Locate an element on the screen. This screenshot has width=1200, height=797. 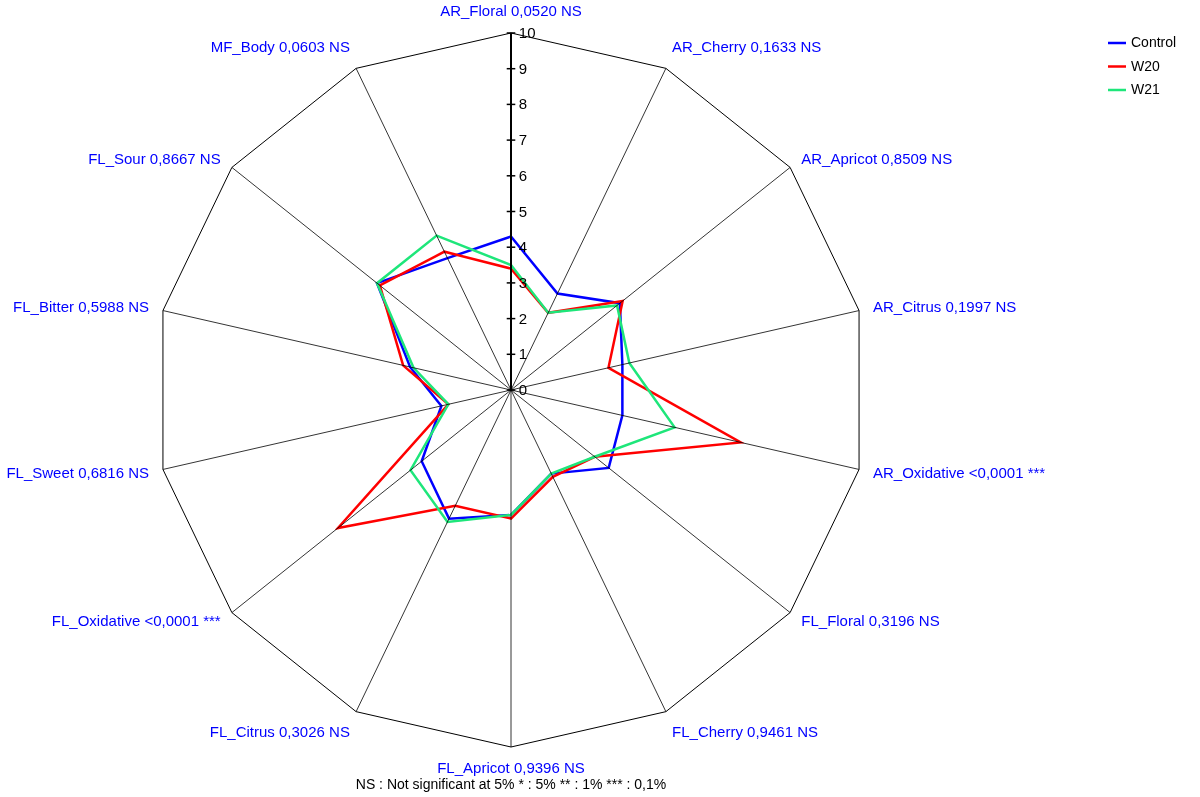
spoke-label: FL_Sweet 0,6816 NS is located at coordinates (78, 472).